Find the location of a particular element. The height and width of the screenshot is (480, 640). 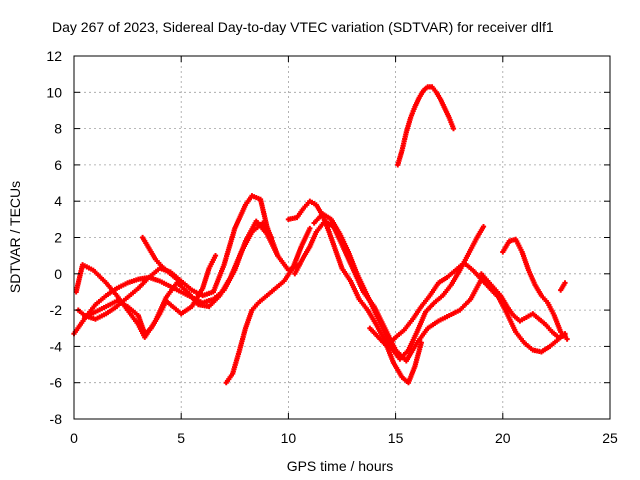

y-tick-label: -8 is located at coordinates (56, 419).